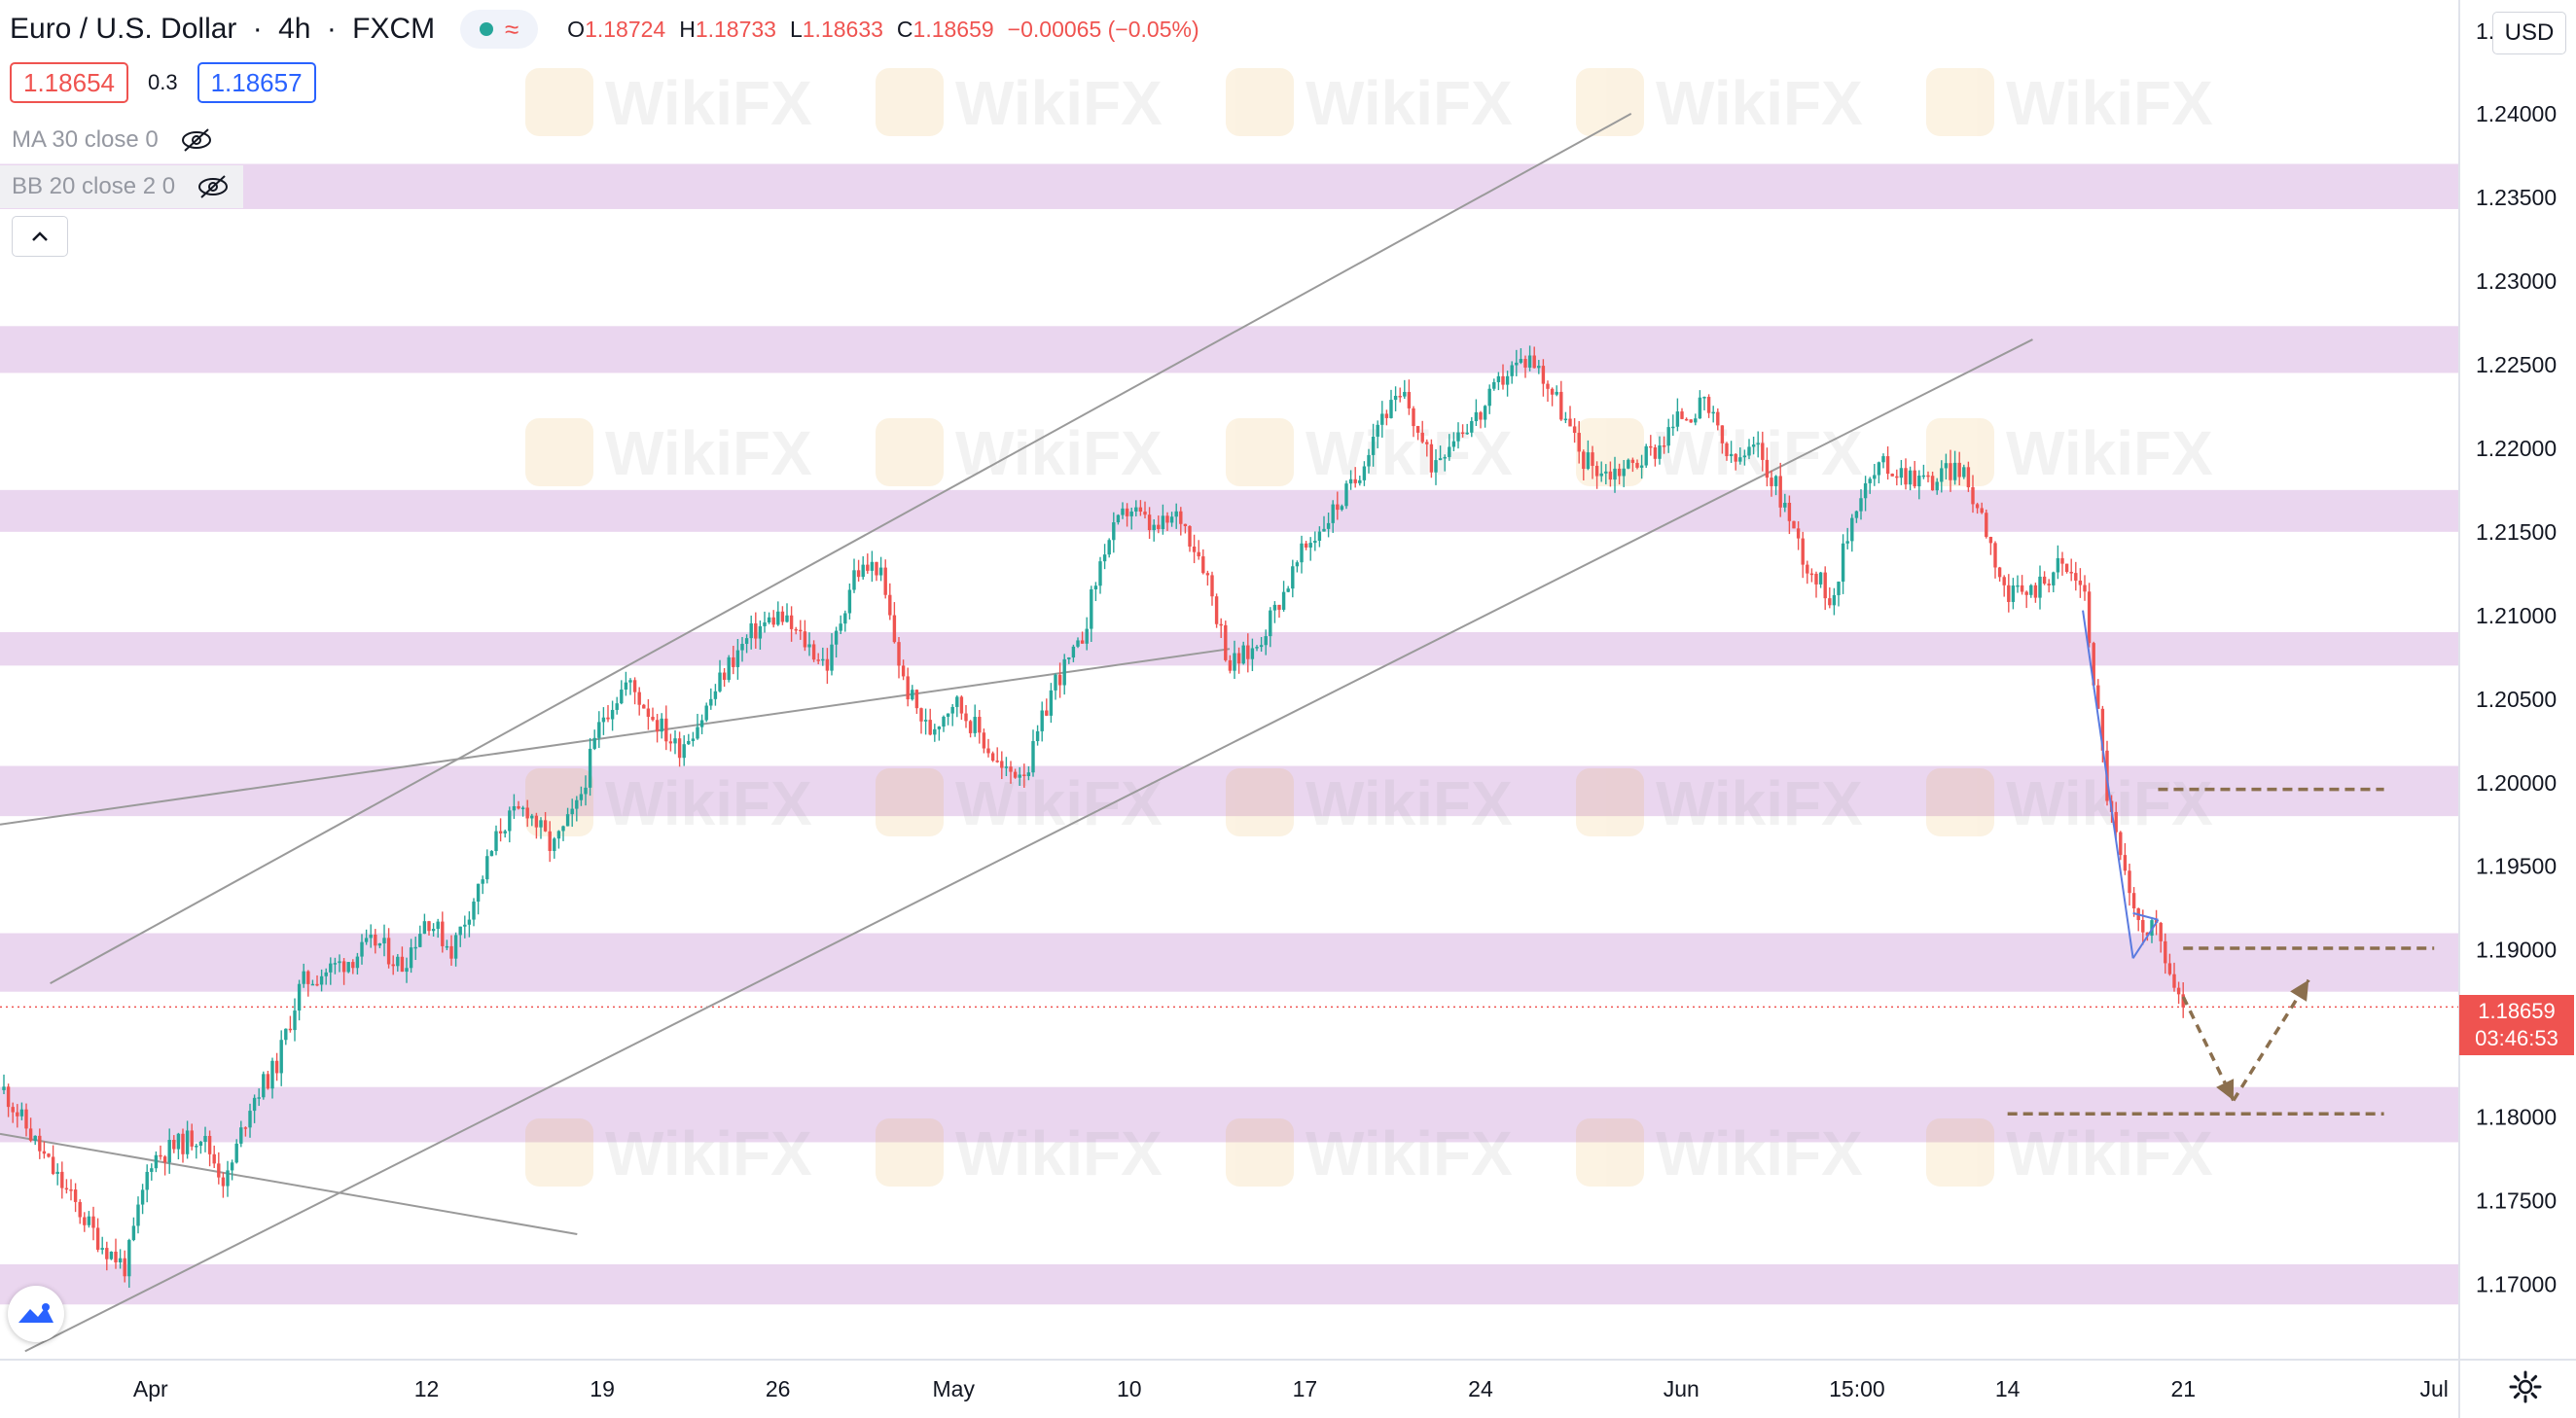 The width and height of the screenshot is (2576, 1418). I want to click on watermark: WikiFX, so click(668, 453).